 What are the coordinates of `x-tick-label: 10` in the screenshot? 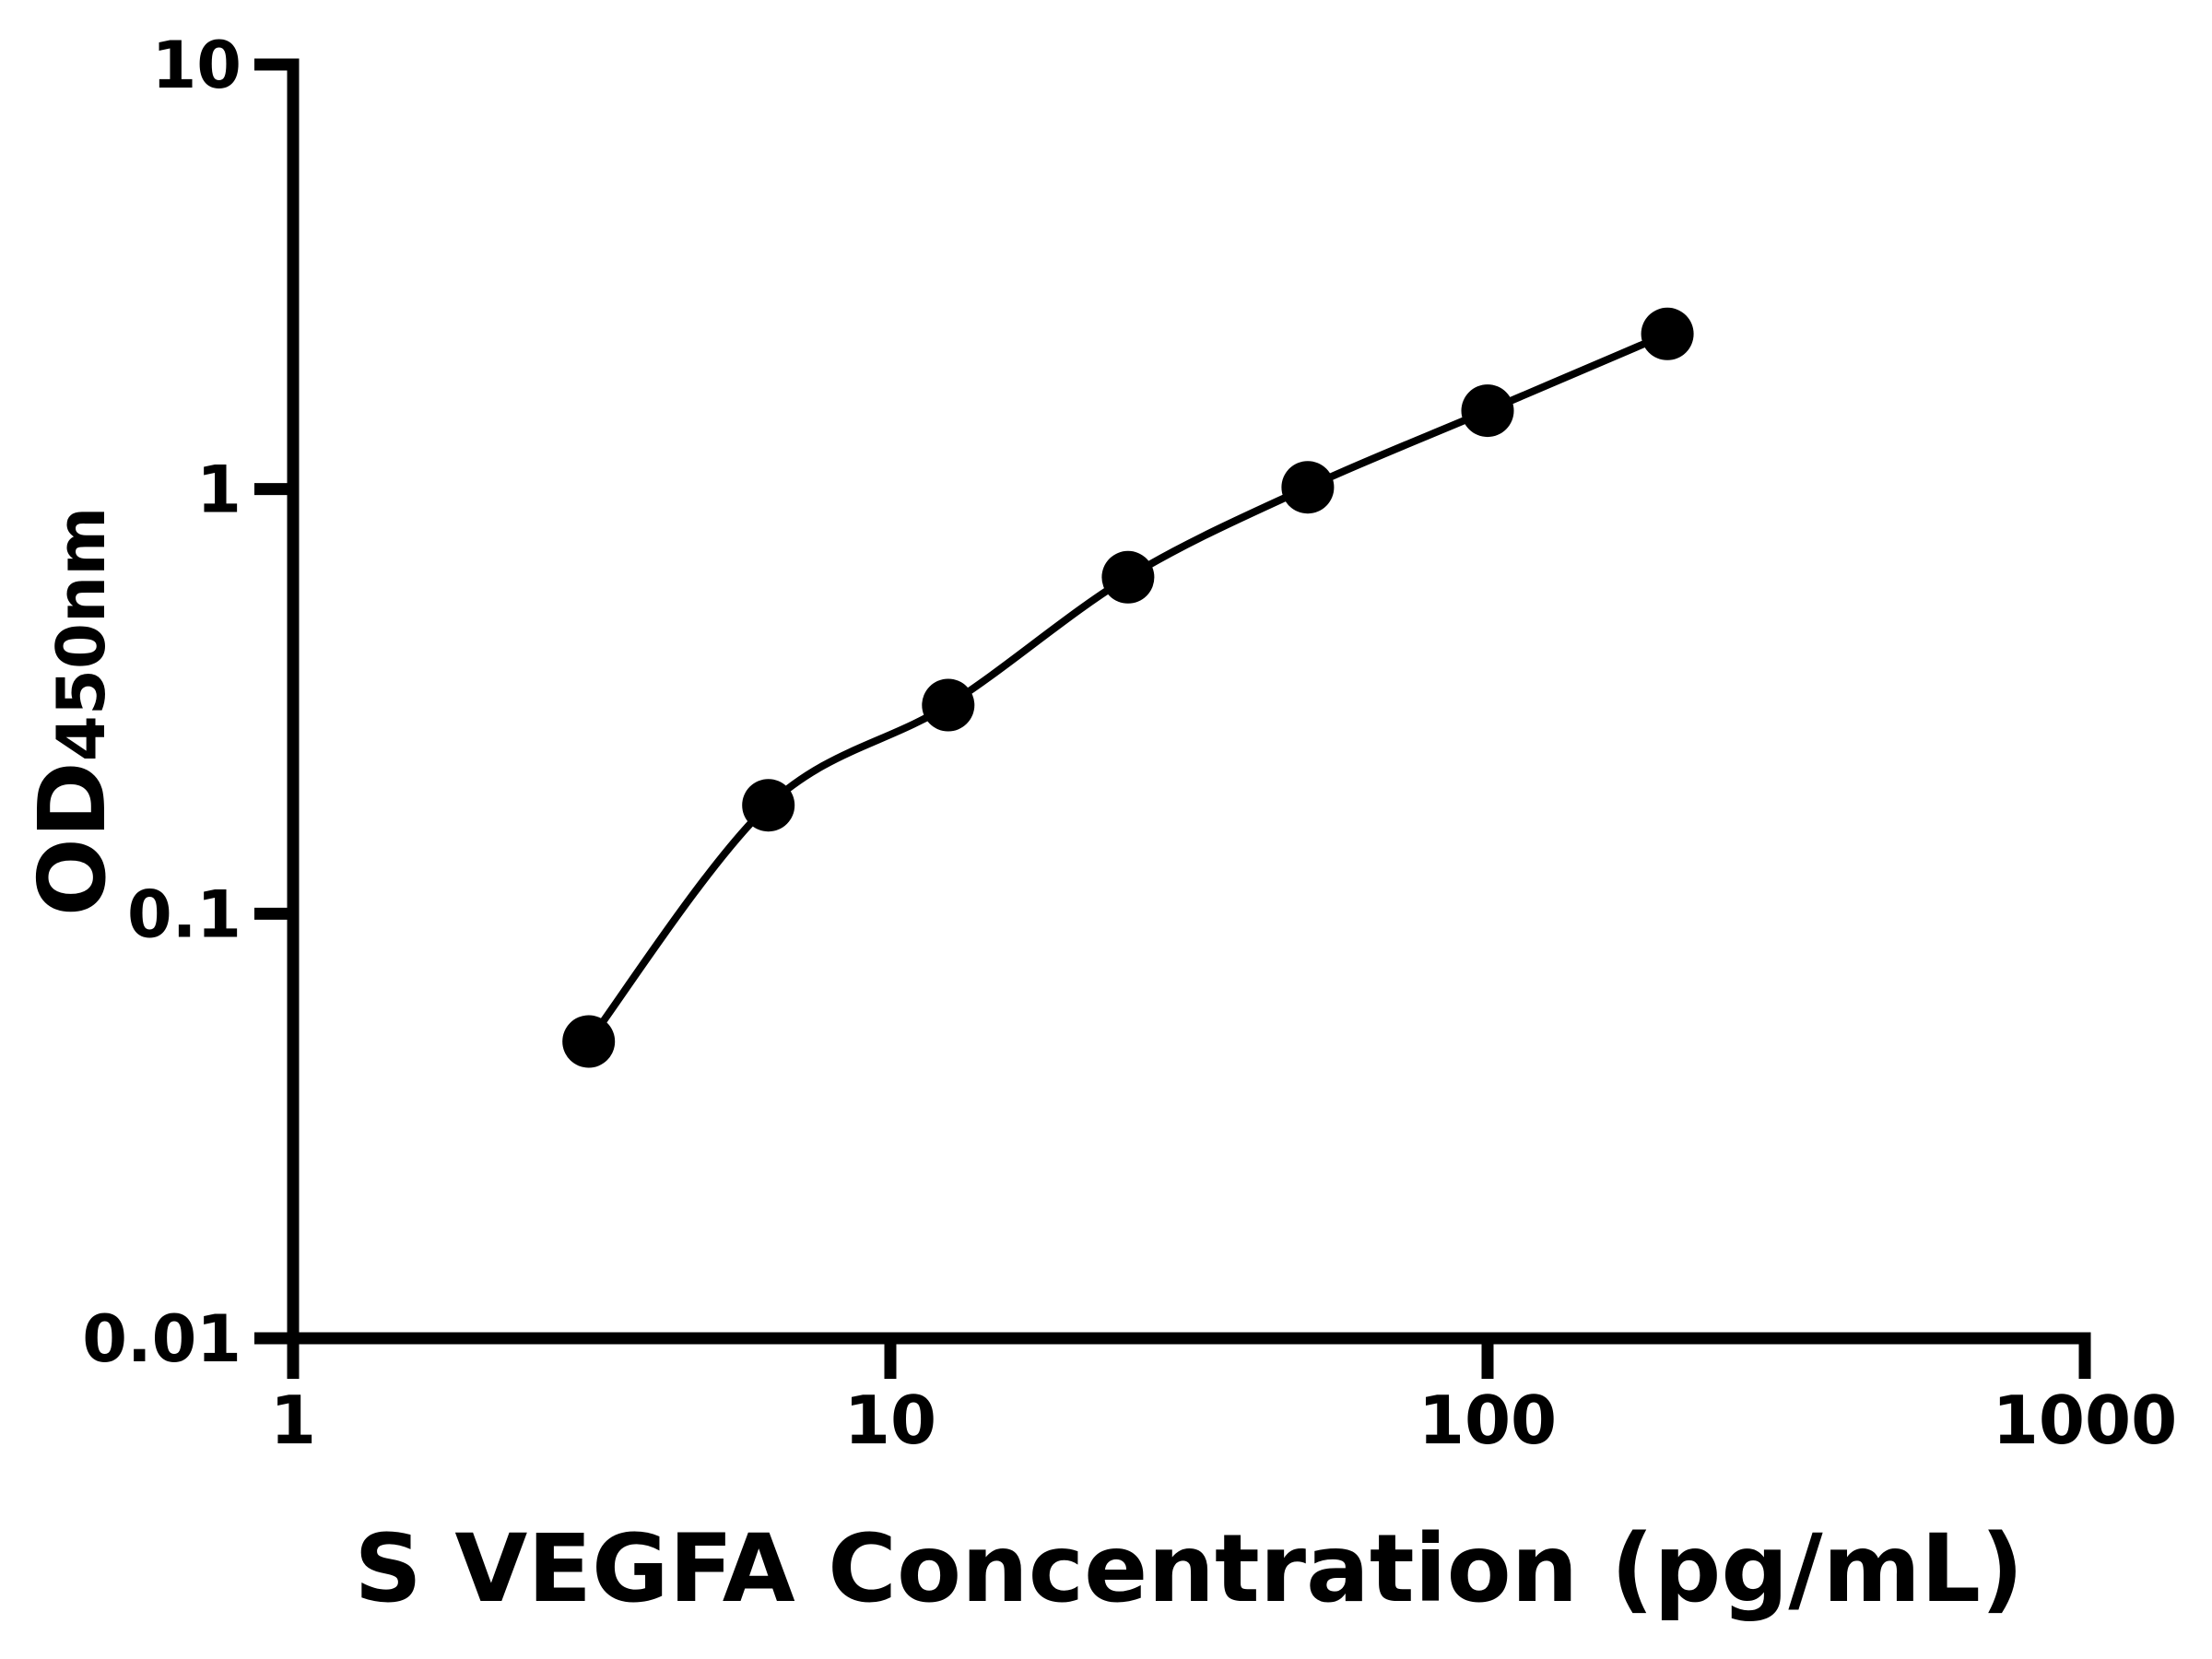 It's located at (890, 1420).